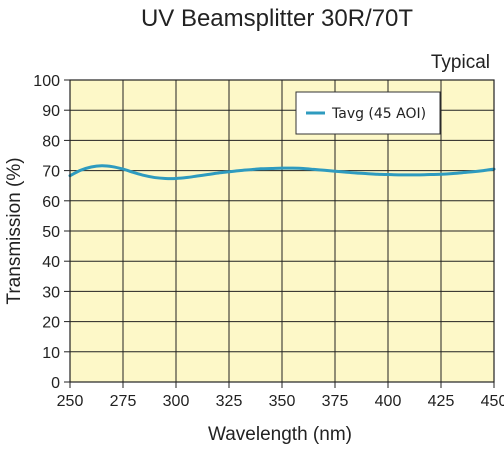  I want to click on x-tick-label: 300, so click(176, 401).